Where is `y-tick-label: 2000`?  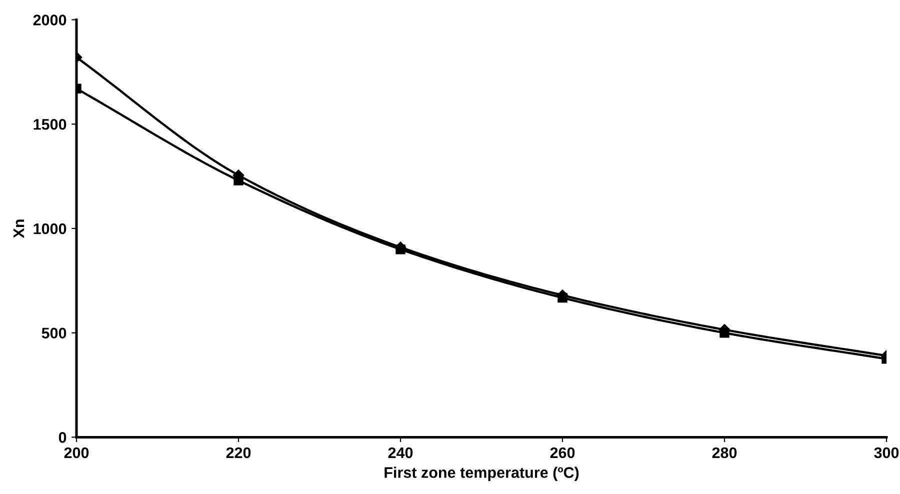
y-tick-label: 2000 is located at coordinates (49, 20).